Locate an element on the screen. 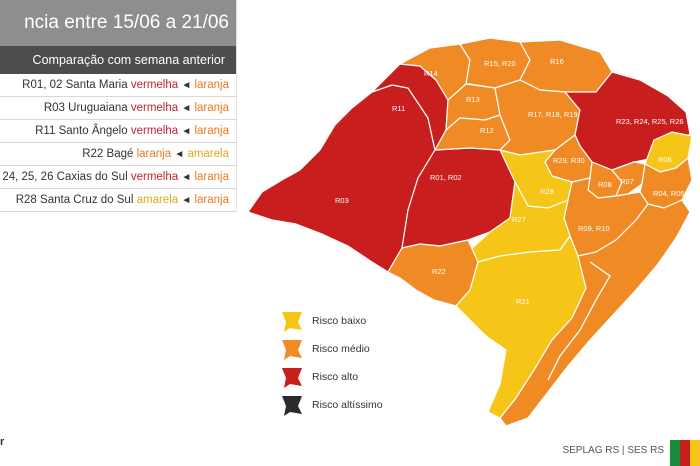 This screenshot has width=700, height=466. legend-label: Risco médio is located at coordinates (341, 349).